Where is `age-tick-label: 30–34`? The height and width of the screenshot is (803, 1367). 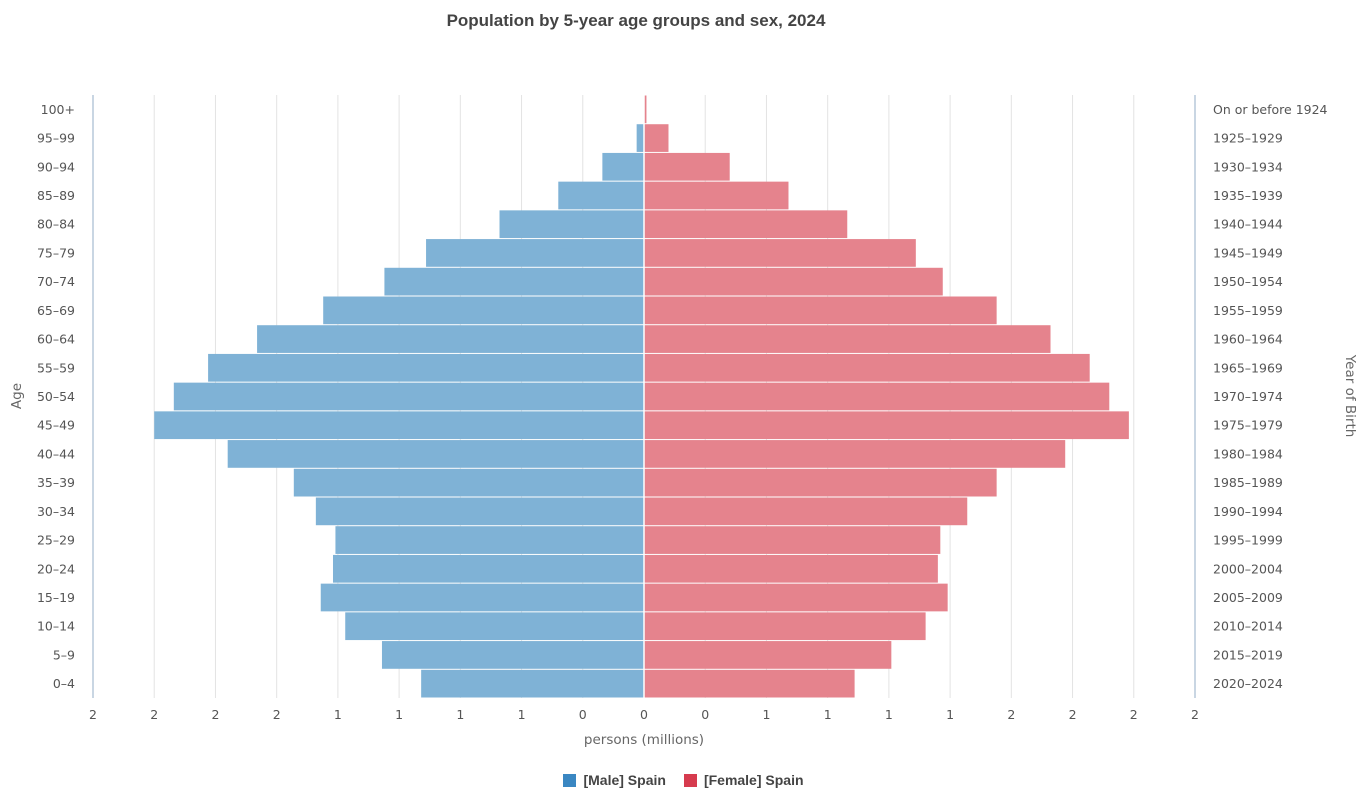
age-tick-label: 30–34 is located at coordinates (56, 511).